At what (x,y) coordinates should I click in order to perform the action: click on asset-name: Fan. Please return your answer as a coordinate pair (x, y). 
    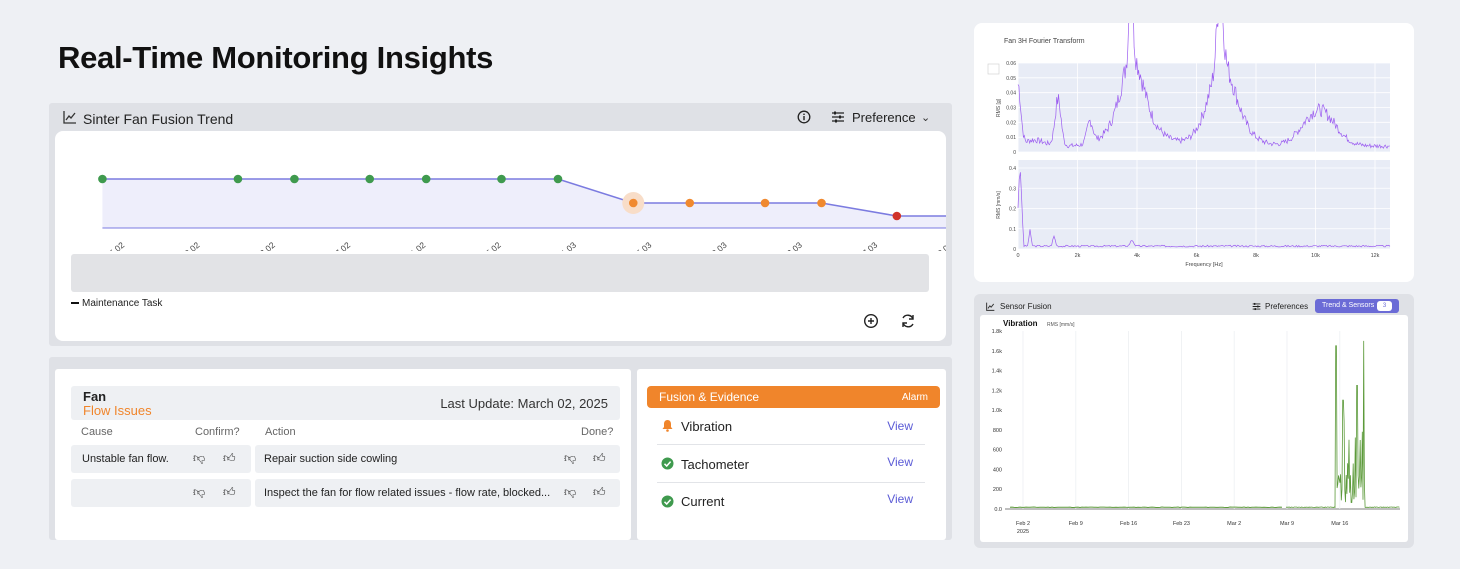
    Looking at the image, I should click on (95, 396).